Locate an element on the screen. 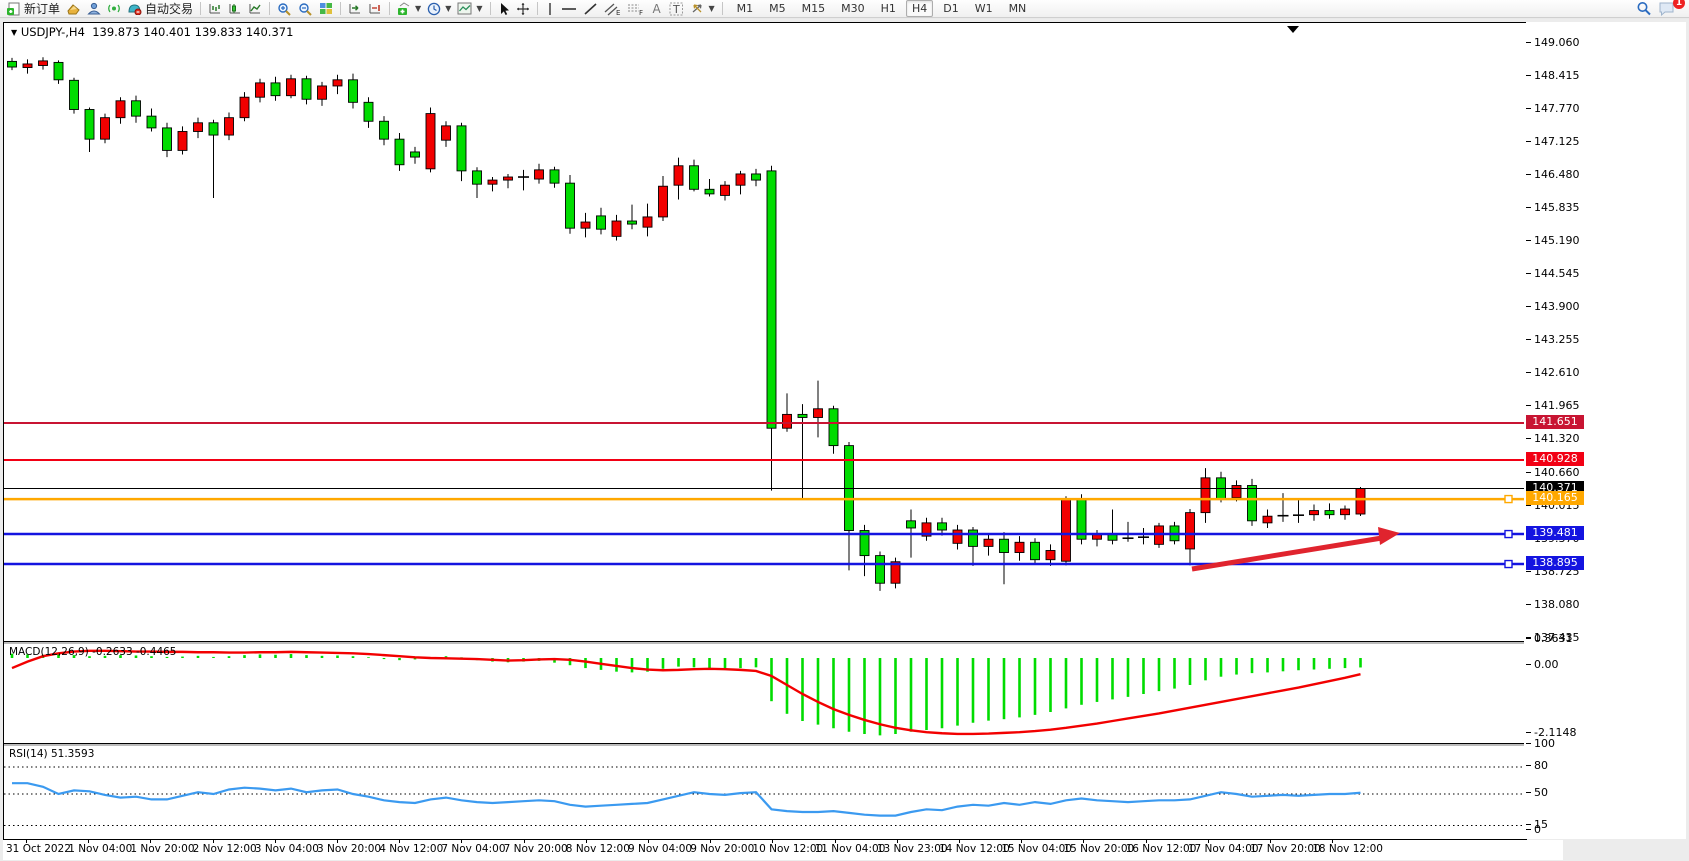 This screenshot has width=1689, height=861. time-label: 17 Nov 20:00 is located at coordinates (1285, 849).